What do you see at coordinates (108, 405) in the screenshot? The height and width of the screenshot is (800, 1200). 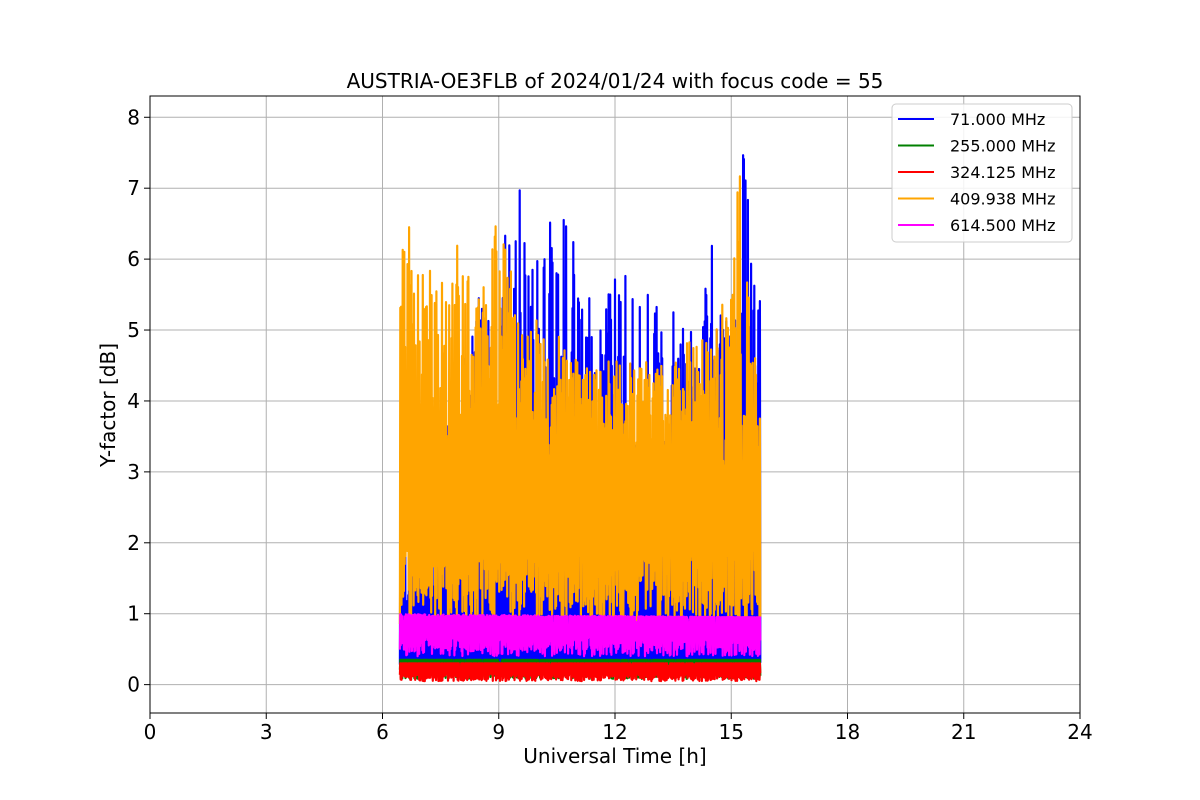 I see `y-axis-label: Y-factor [dB]` at bounding box center [108, 405].